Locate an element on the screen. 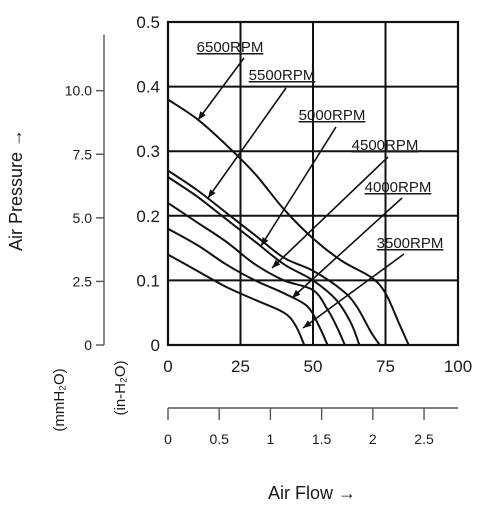  y-tick-label: 0.3 is located at coordinates (148, 151).